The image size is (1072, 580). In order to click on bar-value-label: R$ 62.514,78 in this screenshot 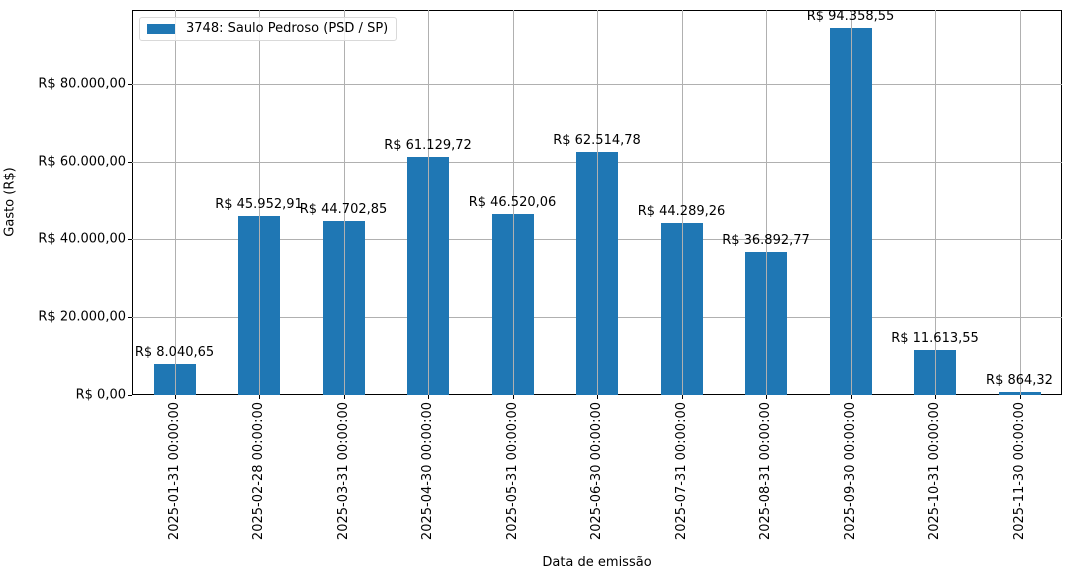, I will do `click(597, 140)`.